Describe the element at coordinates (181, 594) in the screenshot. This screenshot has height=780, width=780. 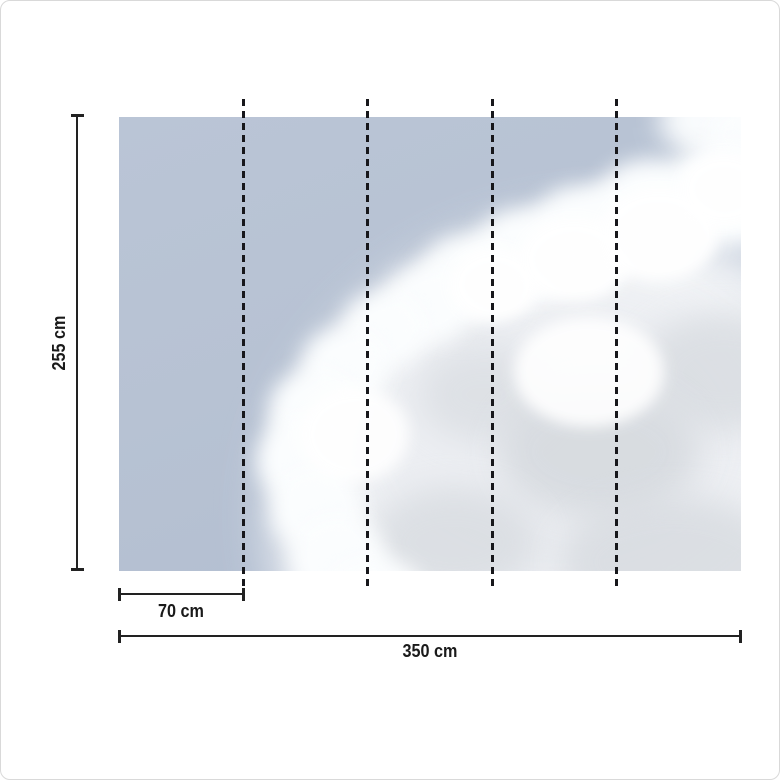
I see `panel-width-dimension-line` at that location.